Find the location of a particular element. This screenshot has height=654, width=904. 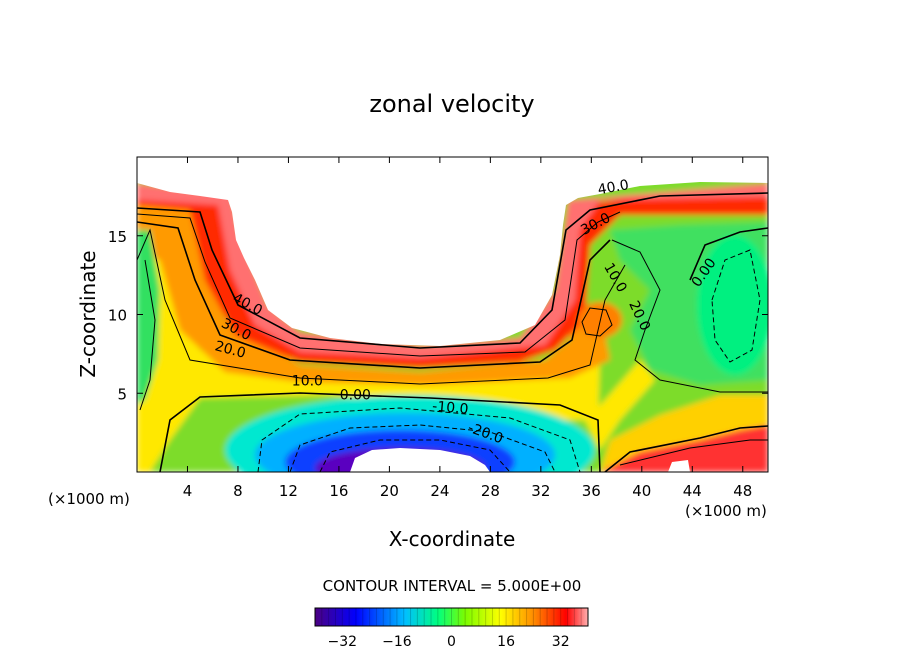

contour-label: -10.0 is located at coordinates (450, 408).